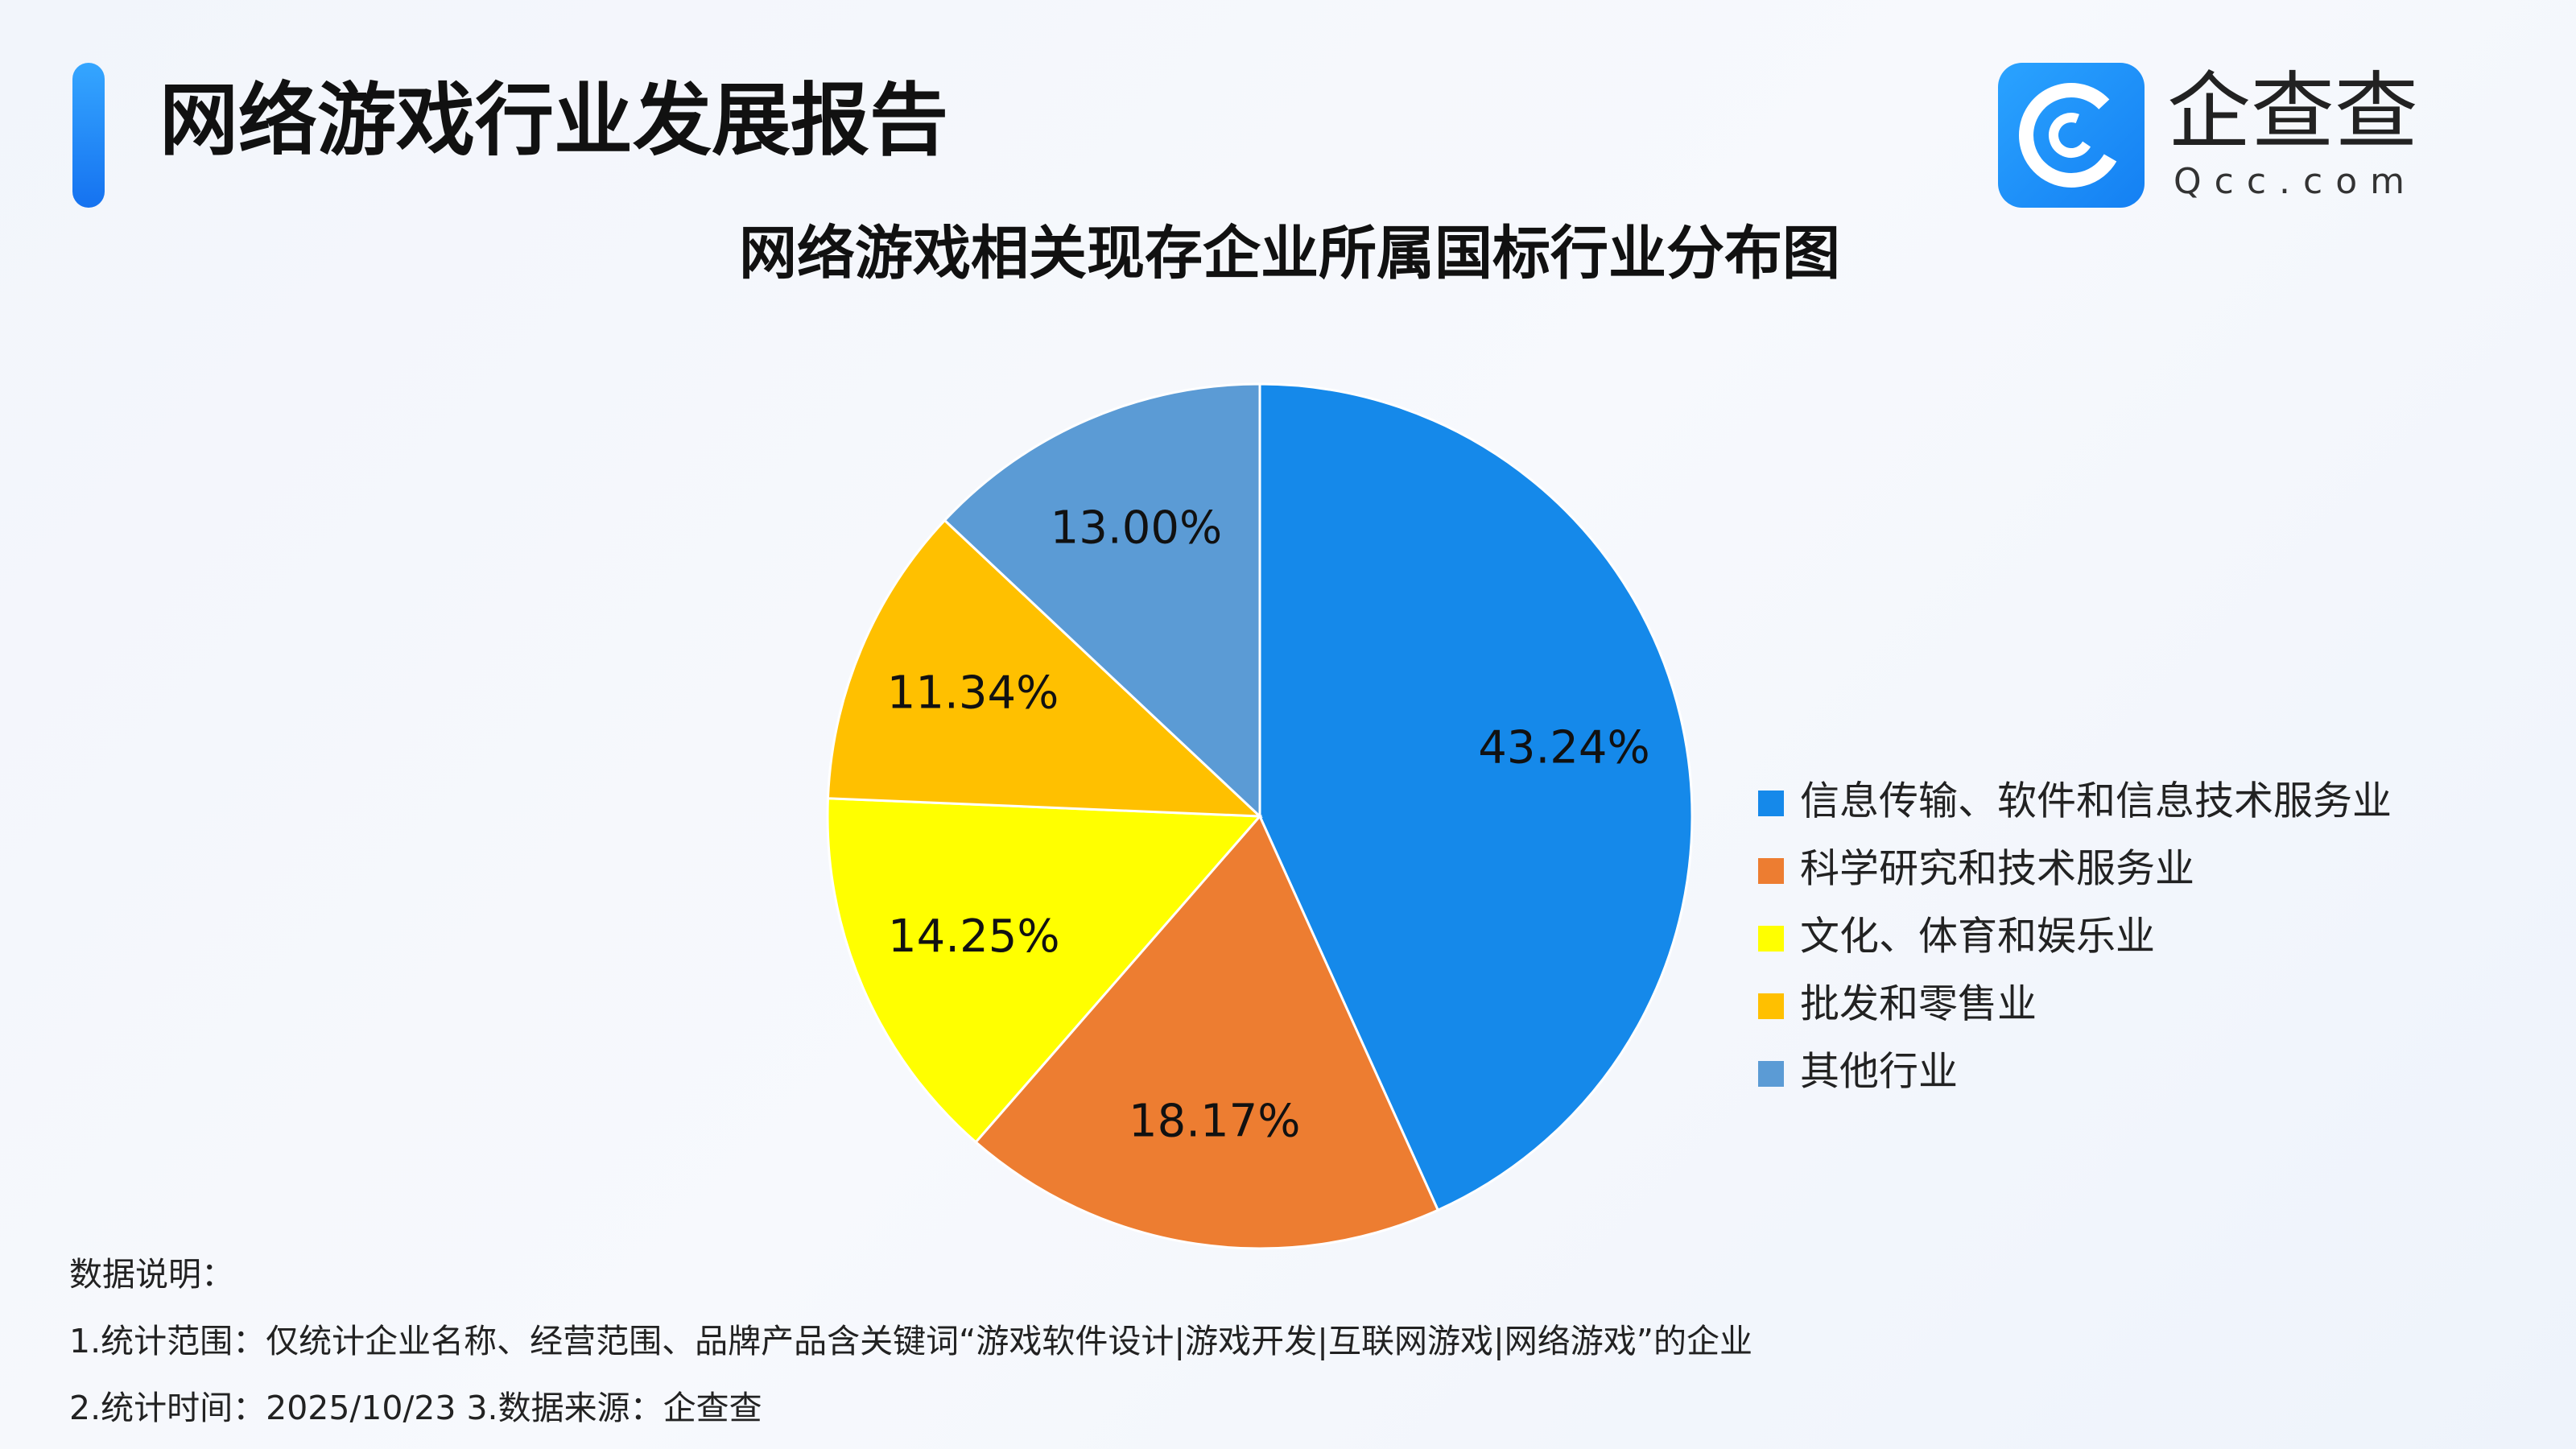 The width and height of the screenshot is (2576, 1449). I want to click on logo-sub: Qcc.com, so click(2295, 181).